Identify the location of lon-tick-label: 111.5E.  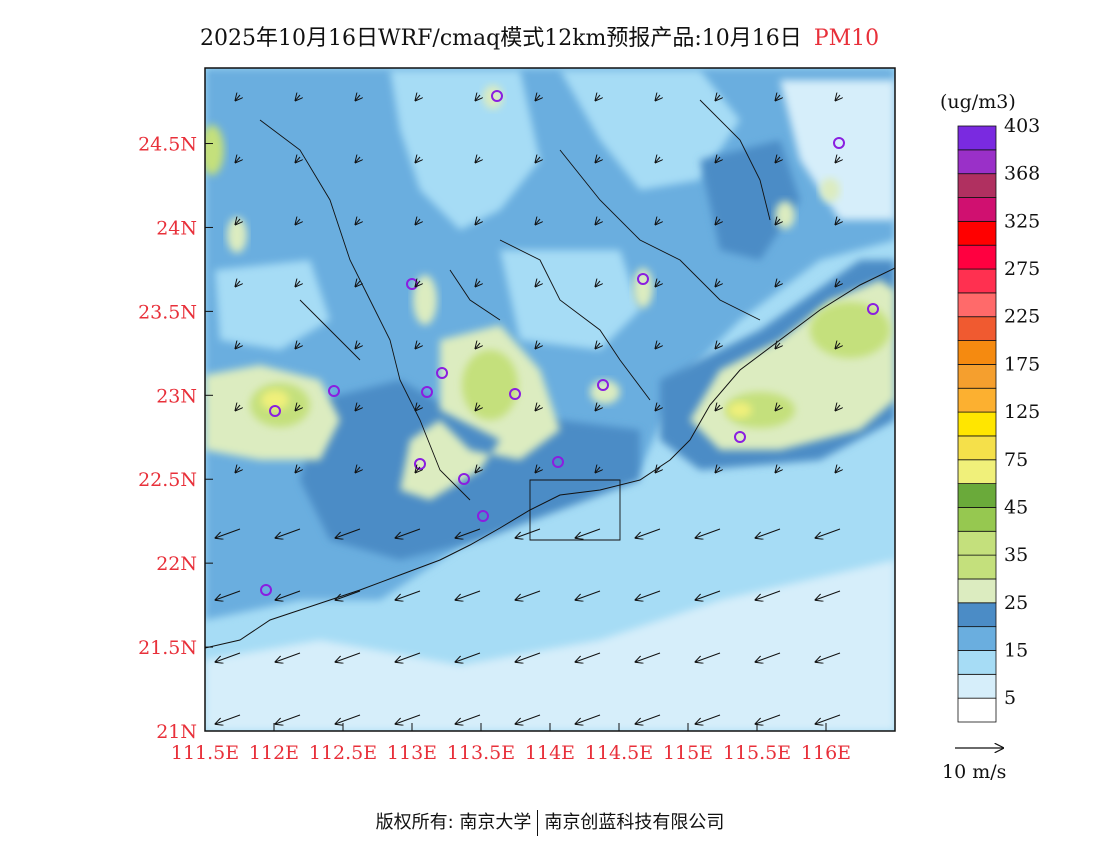
(205, 753).